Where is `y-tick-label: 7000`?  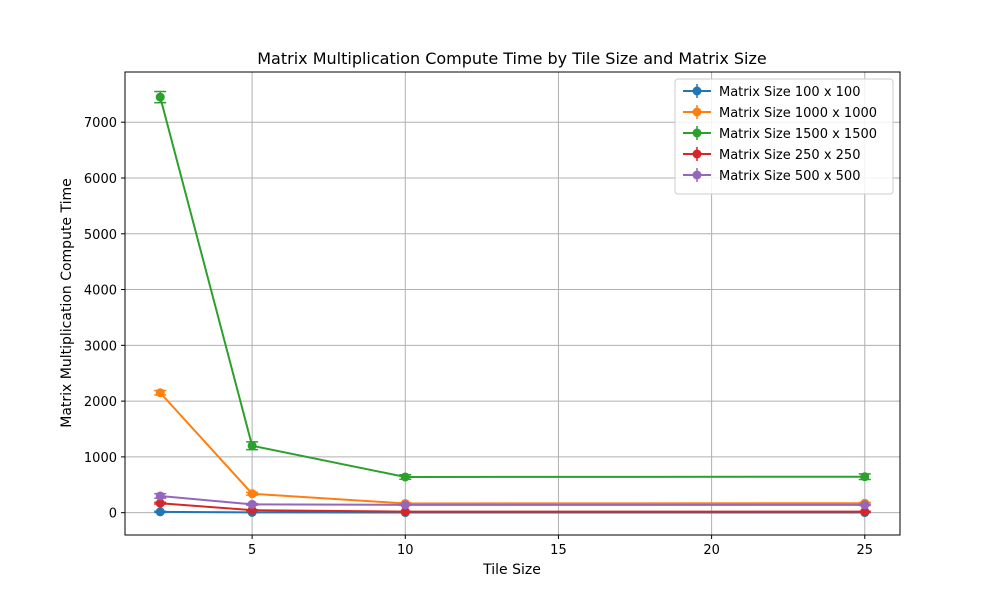 y-tick-label: 7000 is located at coordinates (100, 123).